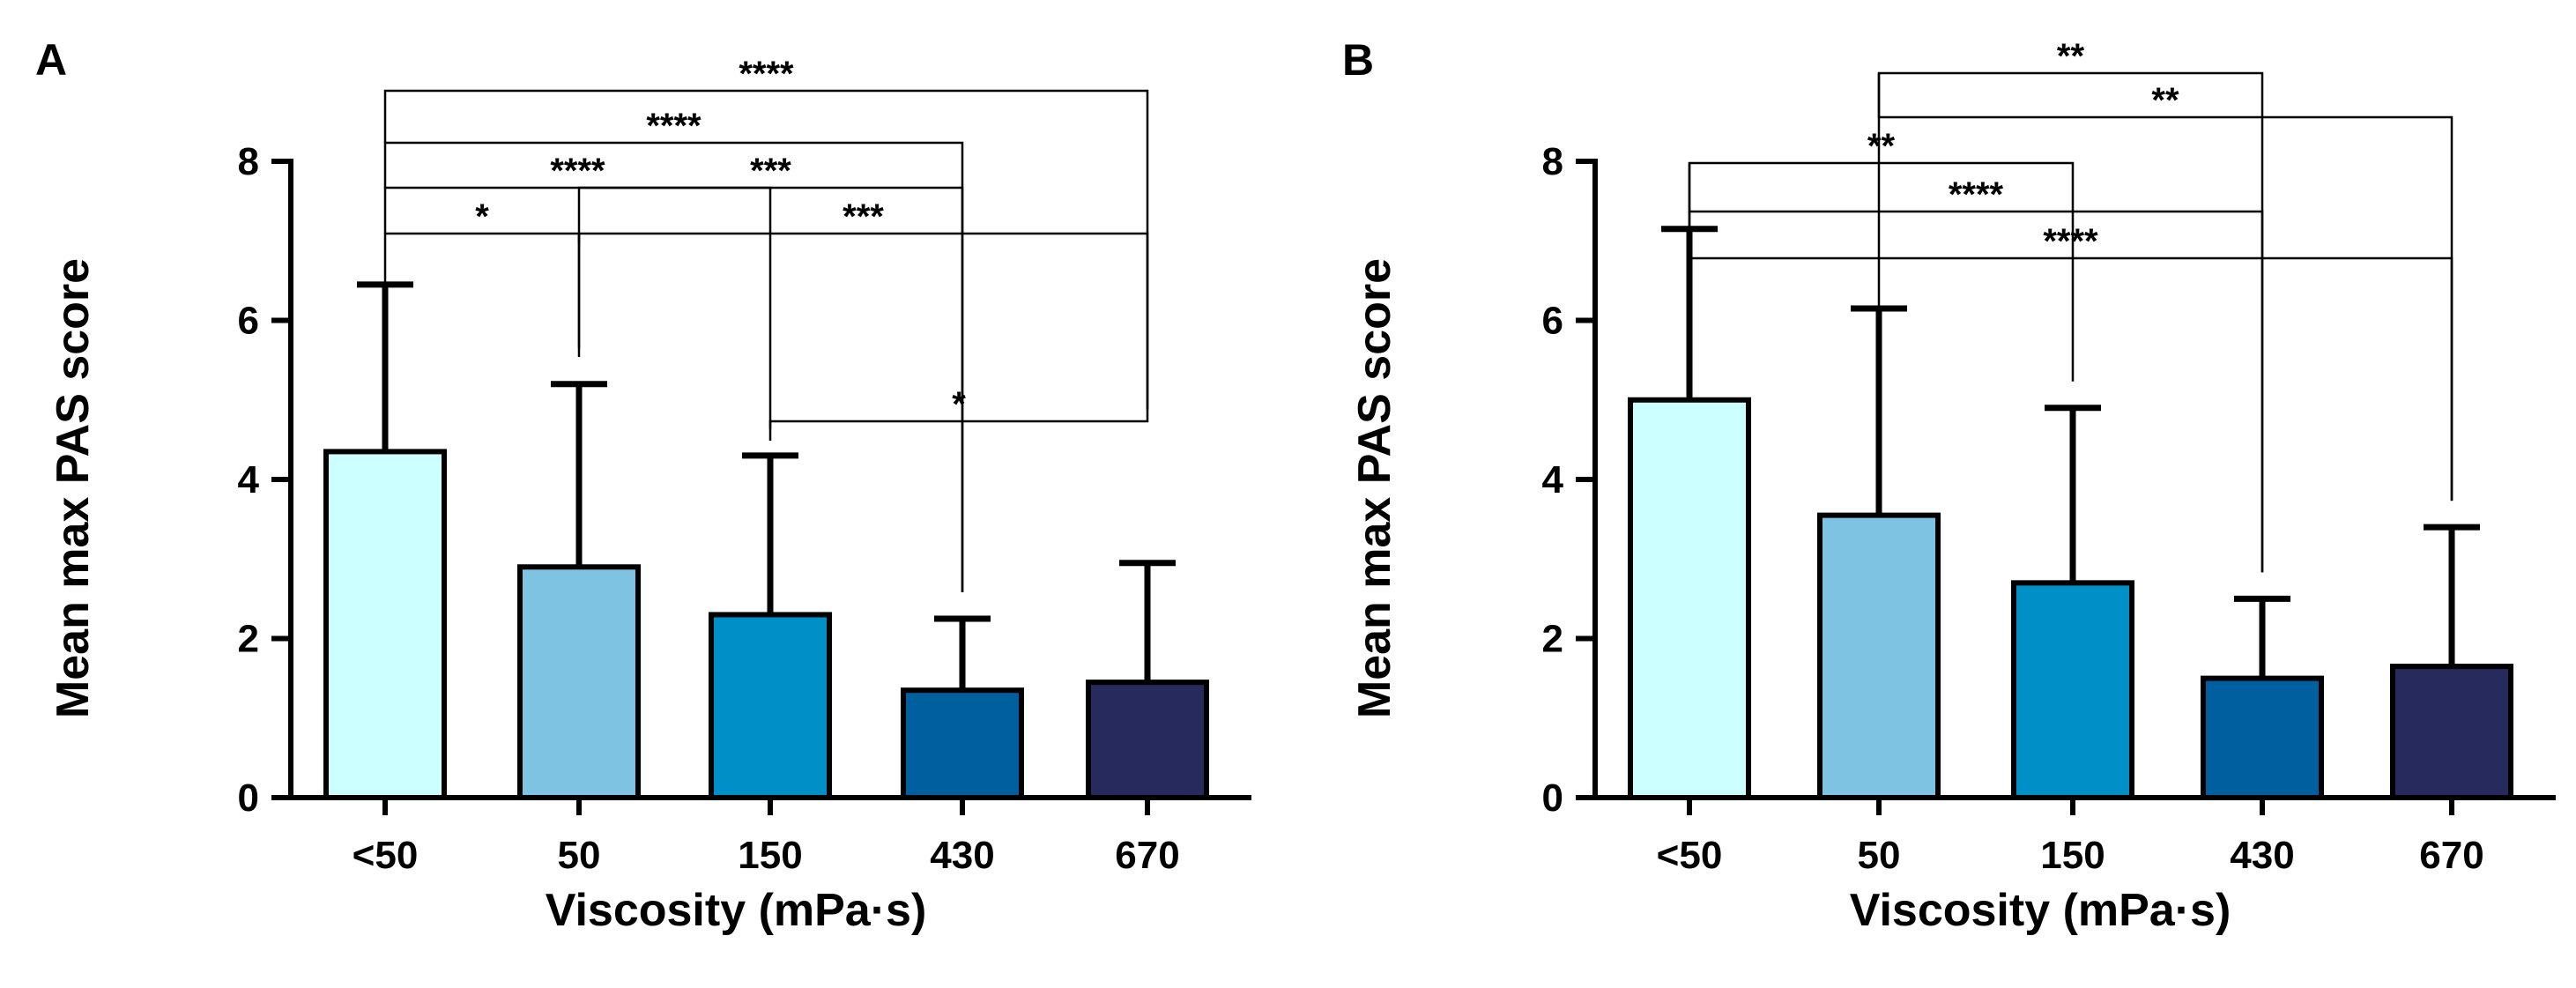  What do you see at coordinates (51, 60) in the screenshot?
I see `panel-label: A` at bounding box center [51, 60].